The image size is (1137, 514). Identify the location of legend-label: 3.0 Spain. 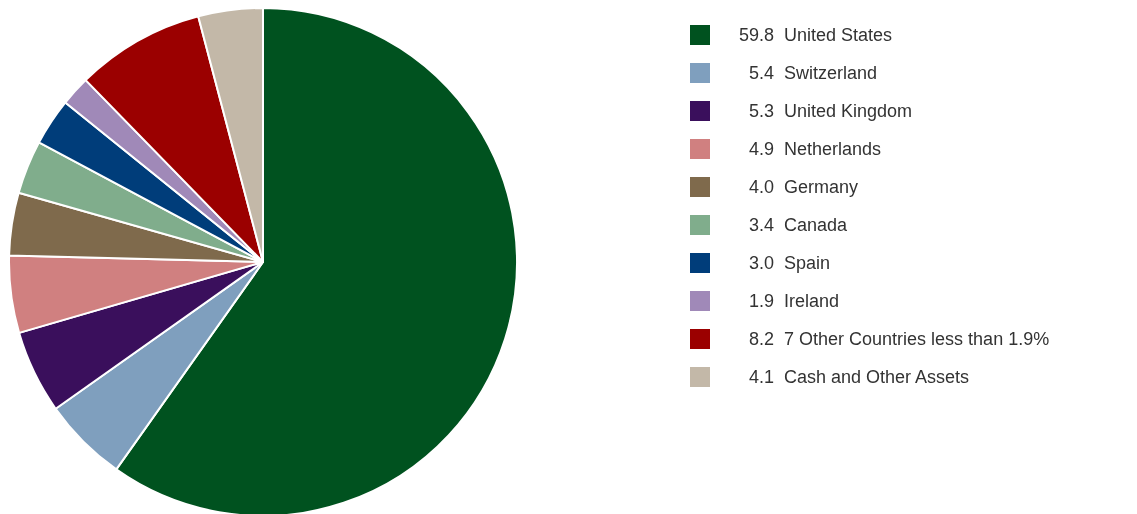
(790, 263).